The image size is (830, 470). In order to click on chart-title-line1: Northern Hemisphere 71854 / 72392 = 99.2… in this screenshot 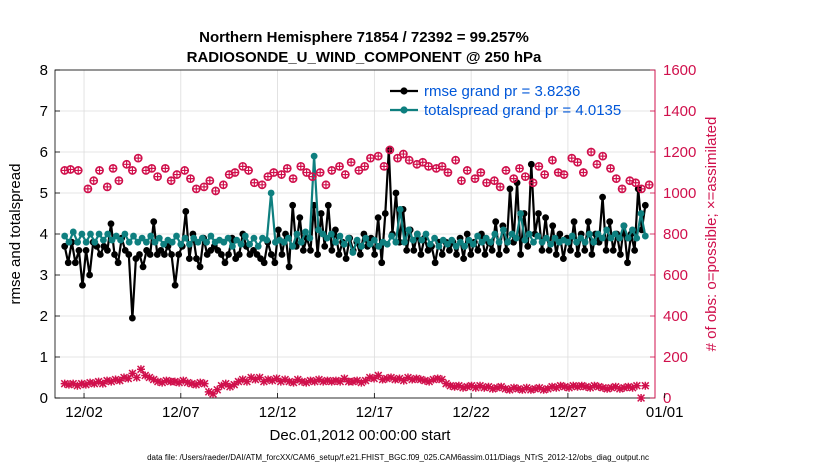, I will do `click(364, 37)`.